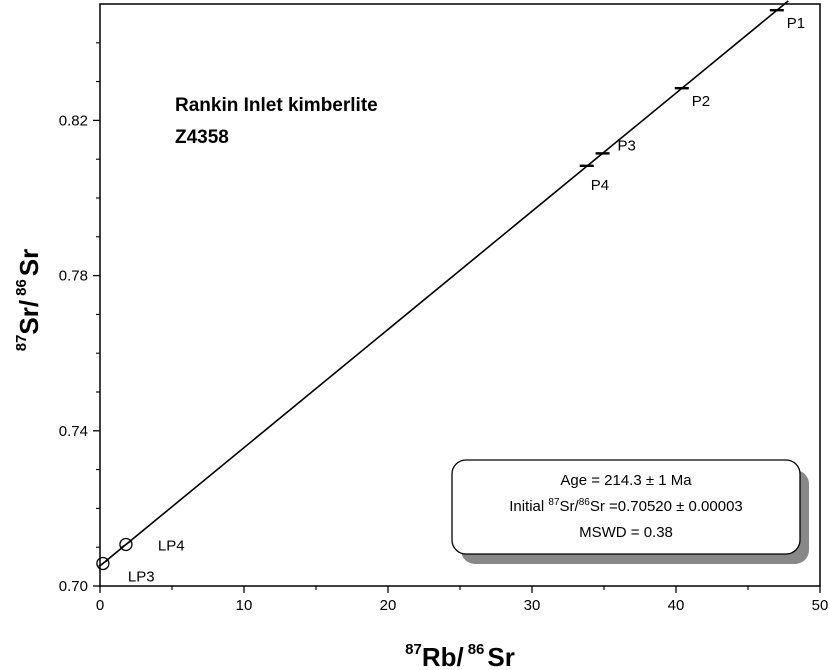 The image size is (829, 670). Describe the element at coordinates (388, 605) in the screenshot. I see `x-tick-label: 20` at that location.